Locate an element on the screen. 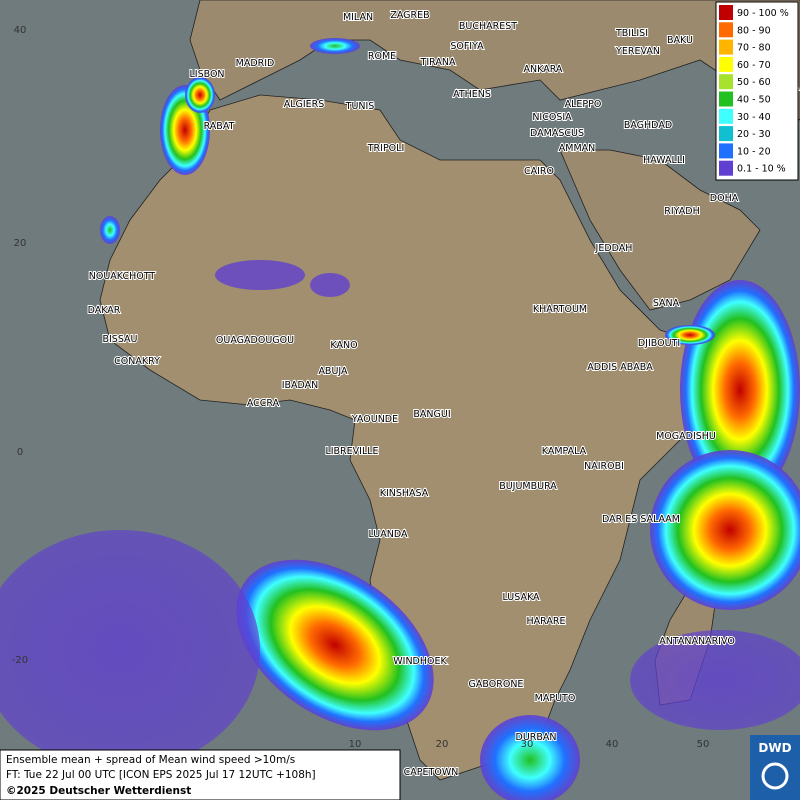 The width and height of the screenshot is (800, 800). legend-label: 30 - 40 is located at coordinates (754, 117).